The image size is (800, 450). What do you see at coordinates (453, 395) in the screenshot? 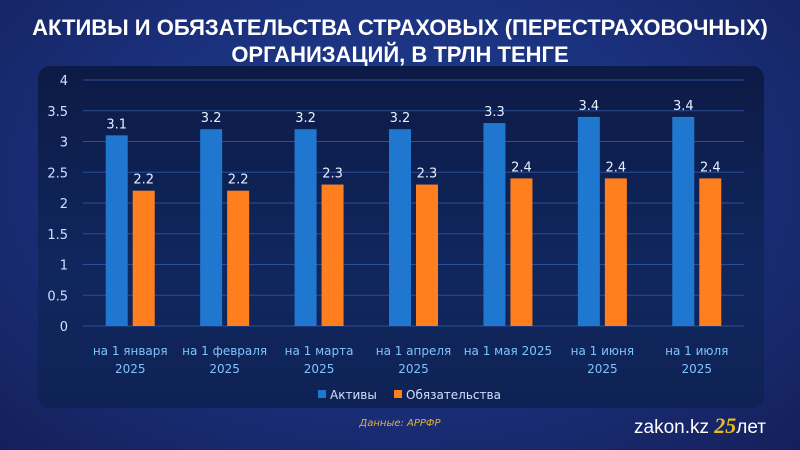
I see `legend-label: Обязательства` at bounding box center [453, 395].